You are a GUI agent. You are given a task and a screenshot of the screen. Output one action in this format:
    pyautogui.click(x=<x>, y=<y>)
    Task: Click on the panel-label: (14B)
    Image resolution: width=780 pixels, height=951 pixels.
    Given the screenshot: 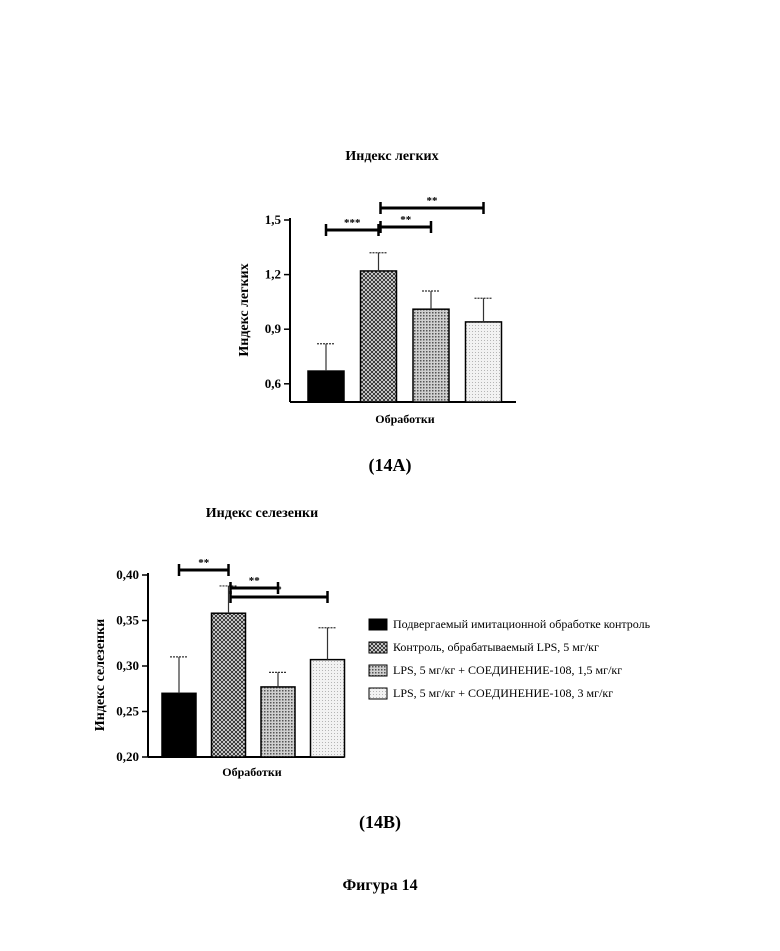 What is the action you would take?
    pyautogui.click(x=380, y=822)
    